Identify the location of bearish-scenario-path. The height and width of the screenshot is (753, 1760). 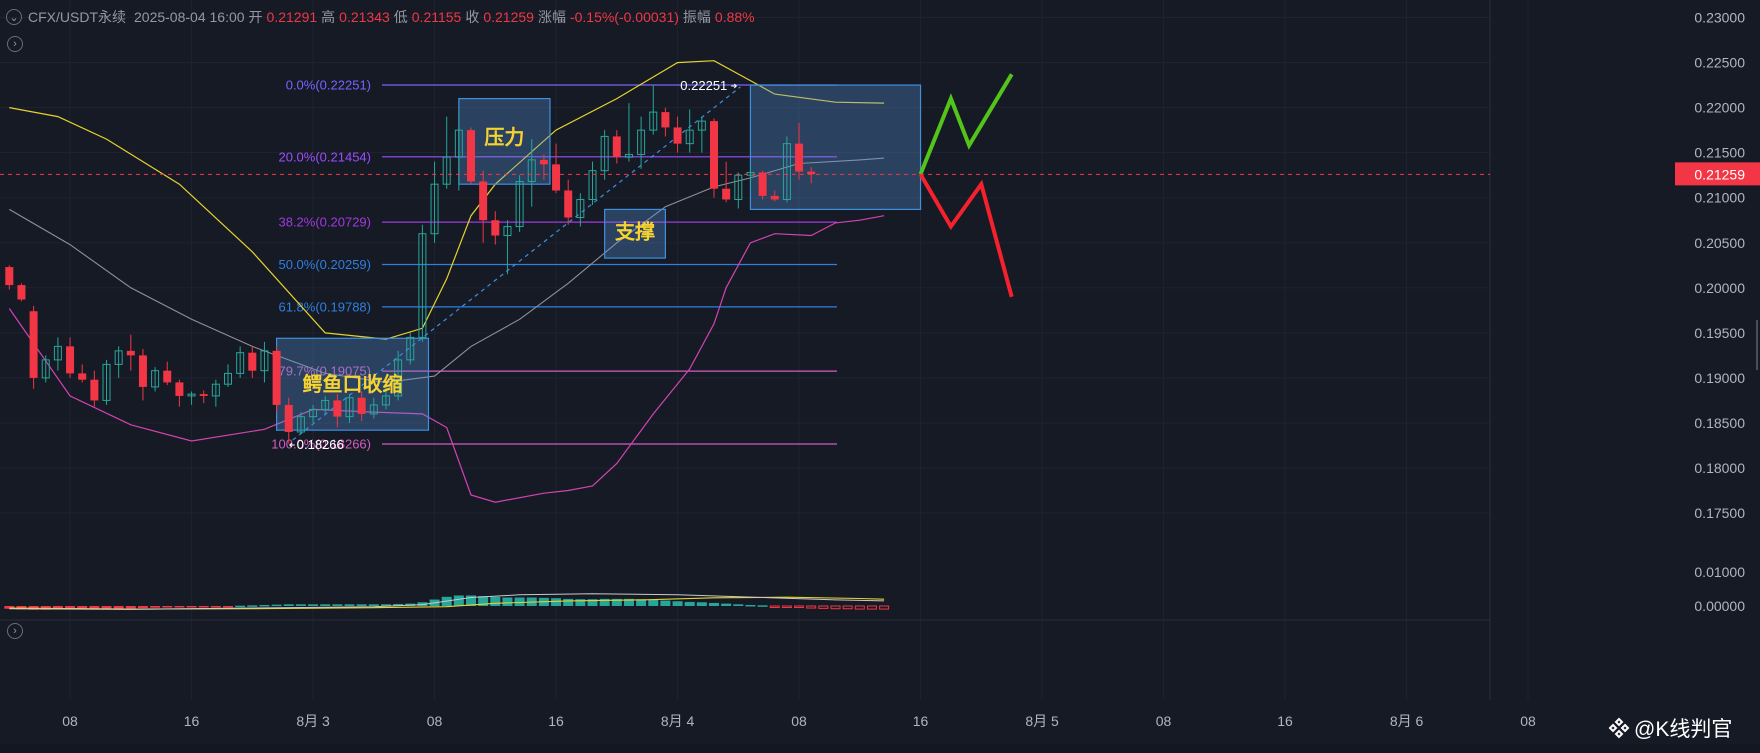
(966, 235).